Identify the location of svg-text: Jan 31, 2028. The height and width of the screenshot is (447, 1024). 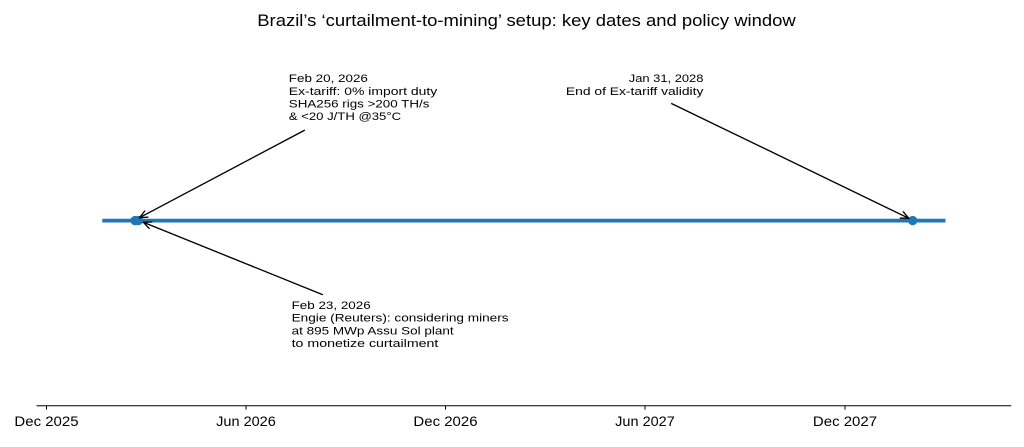
(666, 79).